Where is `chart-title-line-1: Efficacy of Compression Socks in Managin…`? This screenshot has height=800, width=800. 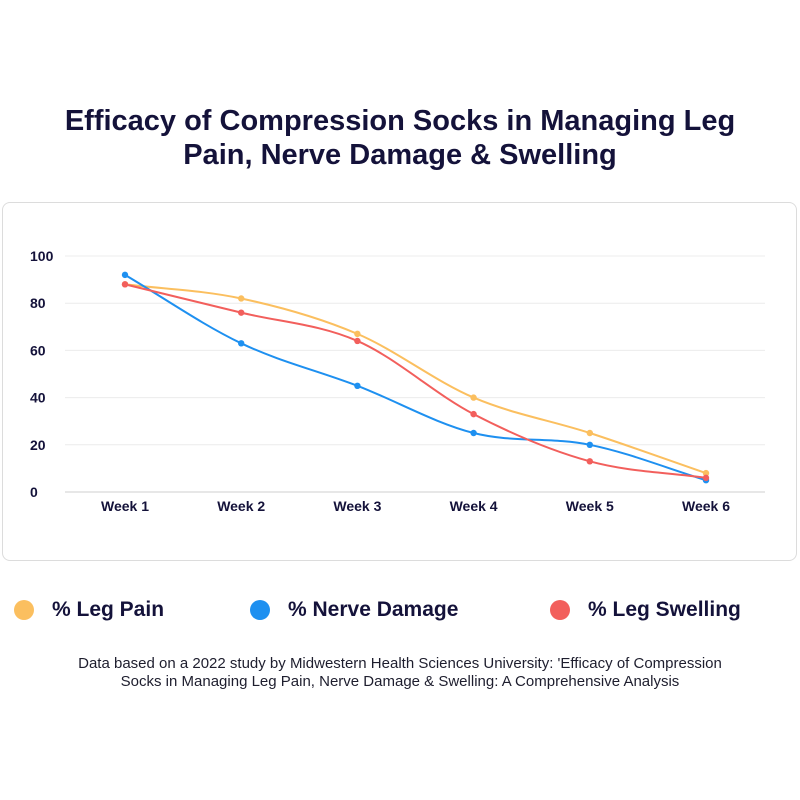 chart-title-line-1: Efficacy of Compression Socks in Managin… is located at coordinates (400, 121).